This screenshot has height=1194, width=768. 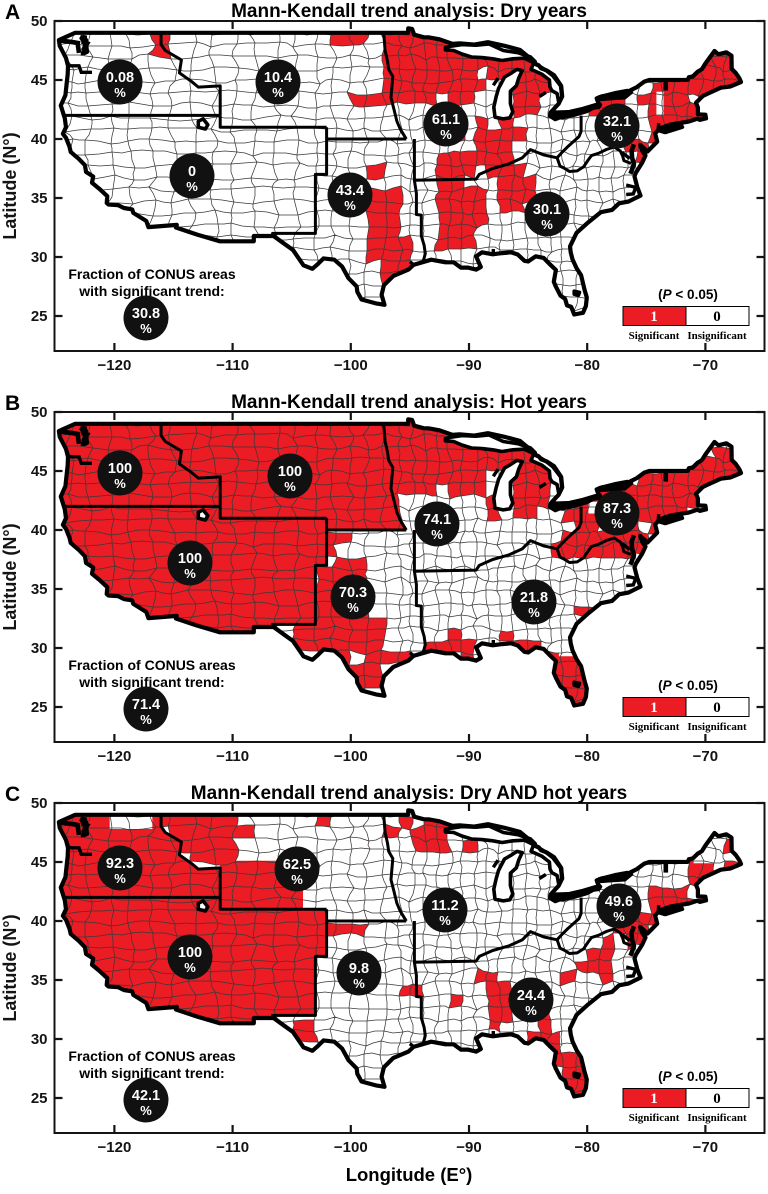 I want to click on svg-text: 61.1, so click(x=446, y=120).